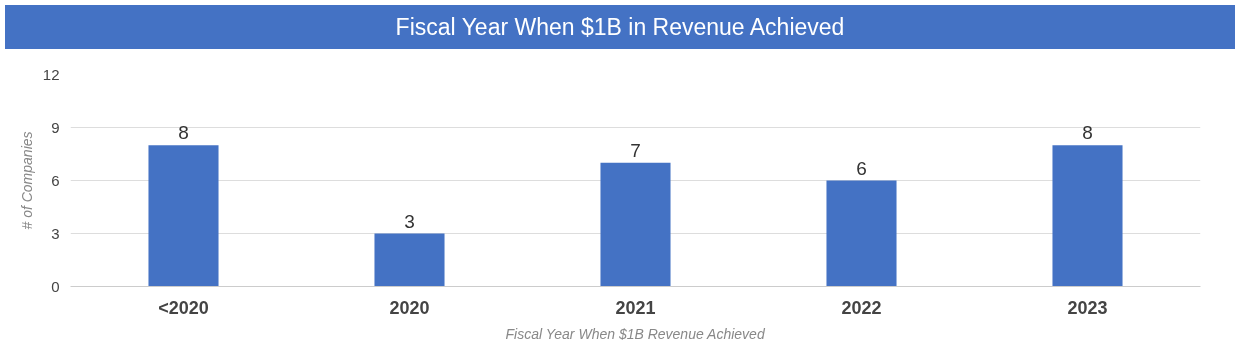 The width and height of the screenshot is (1244, 340). What do you see at coordinates (409, 221) in the screenshot?
I see `data-label: 3` at bounding box center [409, 221].